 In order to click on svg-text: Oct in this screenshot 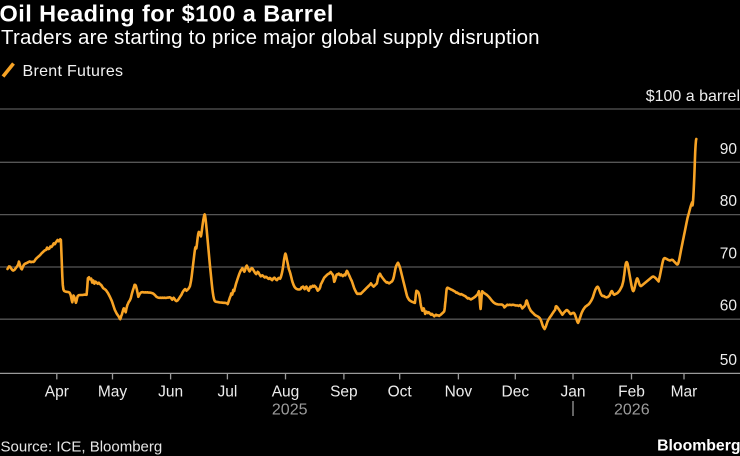, I will do `click(400, 392)`.